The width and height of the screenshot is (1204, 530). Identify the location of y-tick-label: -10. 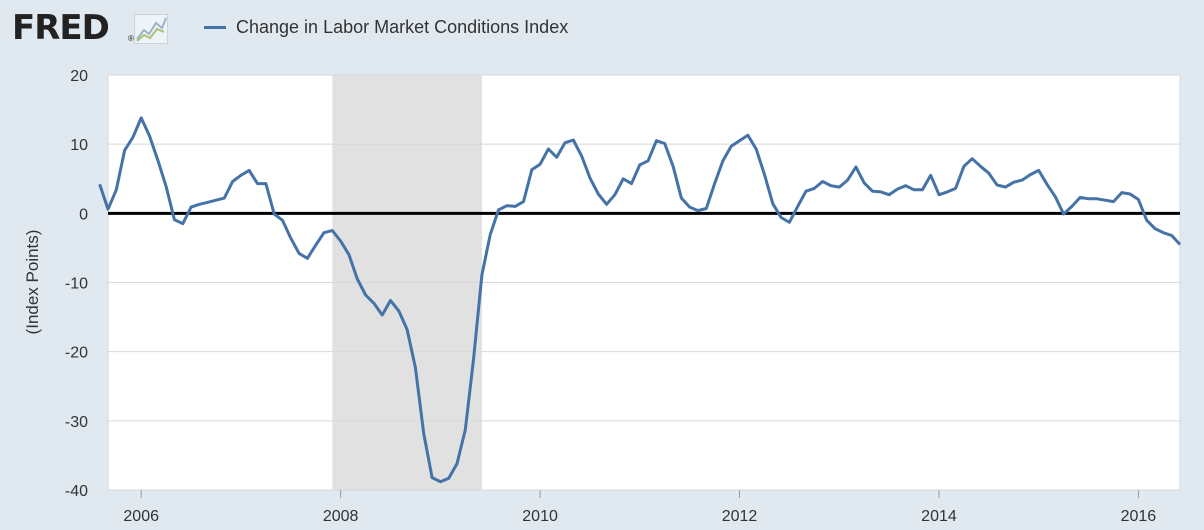
(76, 284).